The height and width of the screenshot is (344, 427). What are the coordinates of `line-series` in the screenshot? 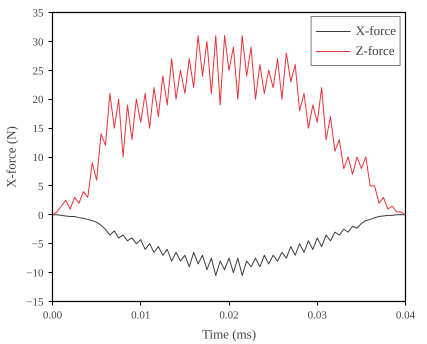 It's located at (229, 245).